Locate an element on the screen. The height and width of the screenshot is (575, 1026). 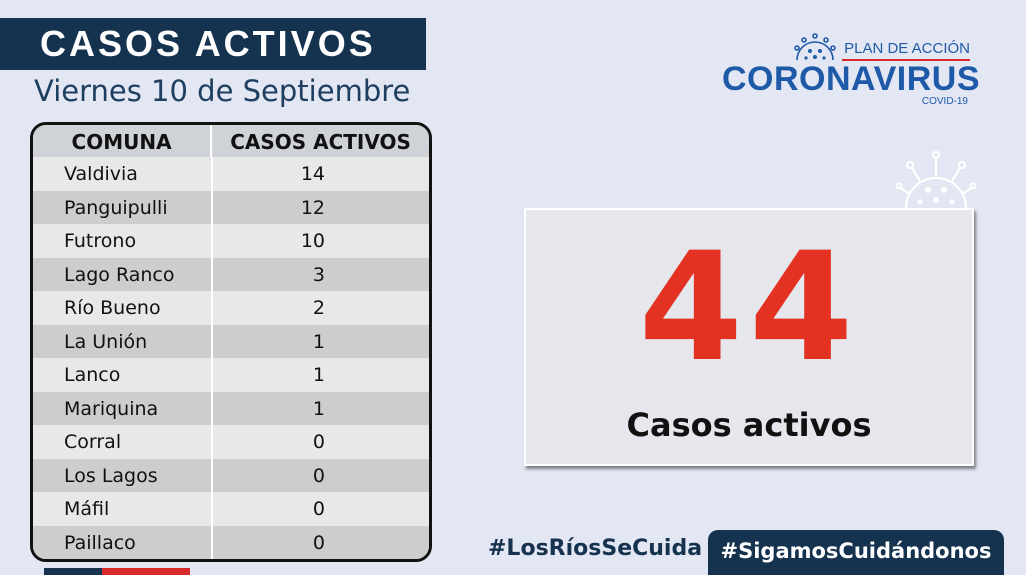
page-title: CASOS ACTIVOS is located at coordinates (208, 43).